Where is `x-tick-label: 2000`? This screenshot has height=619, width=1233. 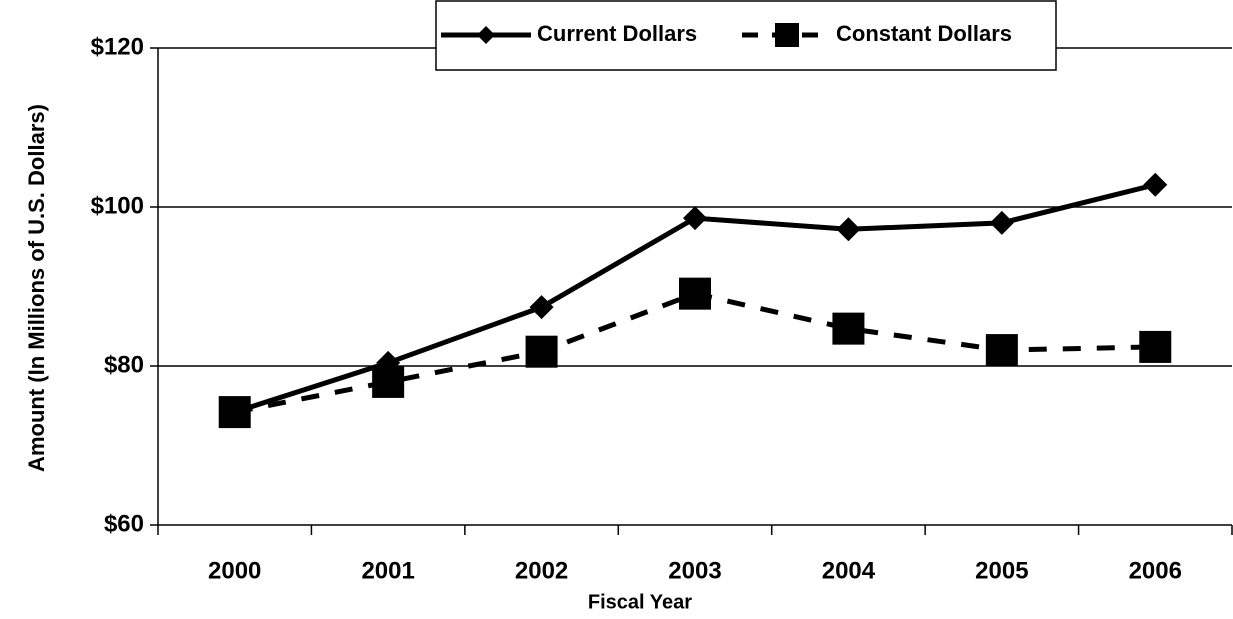 x-tick-label: 2000 is located at coordinates (234, 570).